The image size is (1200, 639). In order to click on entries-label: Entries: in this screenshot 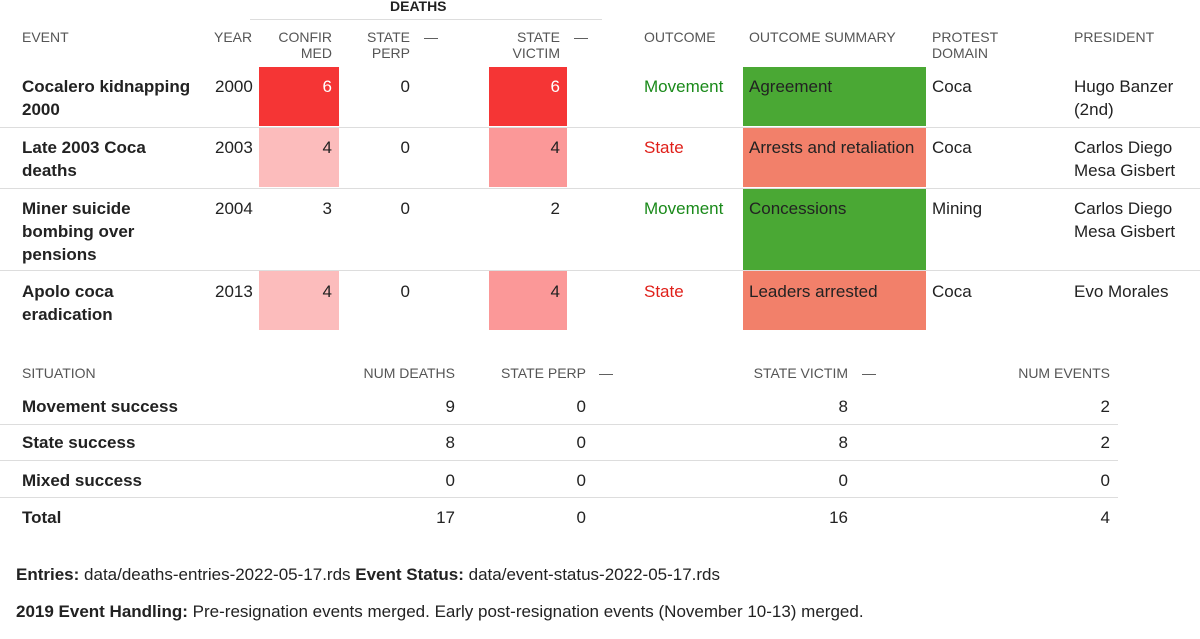, I will do `click(48, 574)`.